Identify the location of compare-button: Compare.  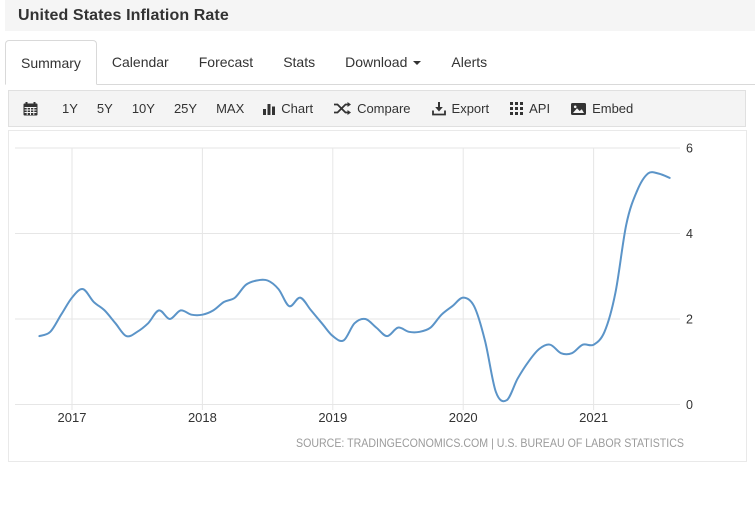
(372, 108).